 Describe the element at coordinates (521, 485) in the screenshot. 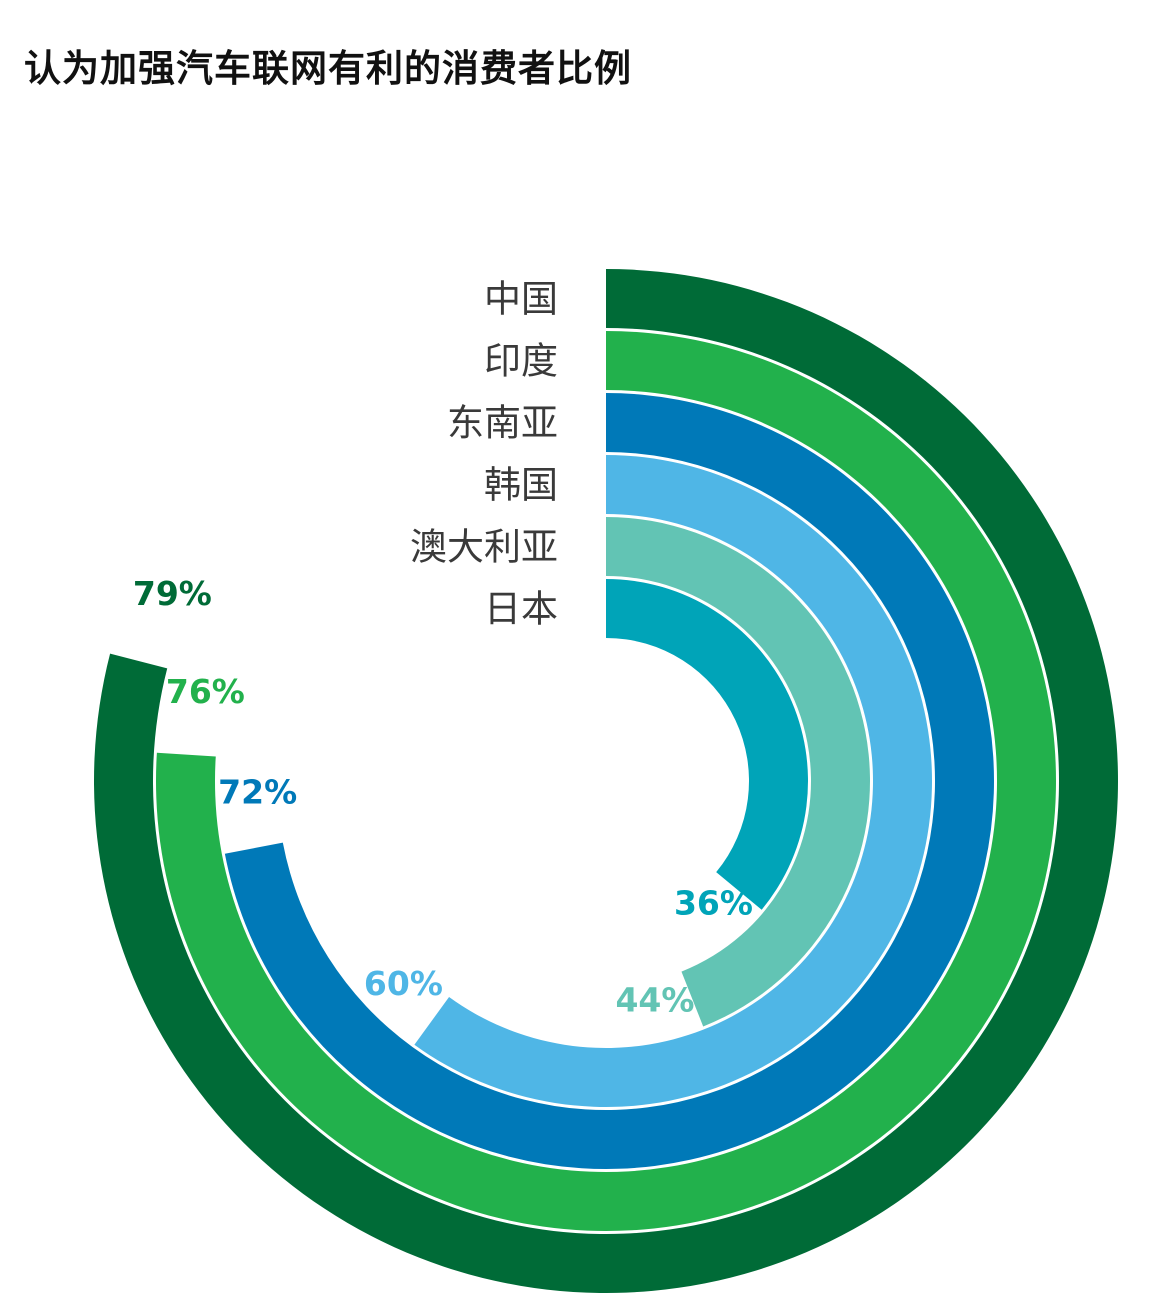

I see `category-label-4: 韩国` at that location.